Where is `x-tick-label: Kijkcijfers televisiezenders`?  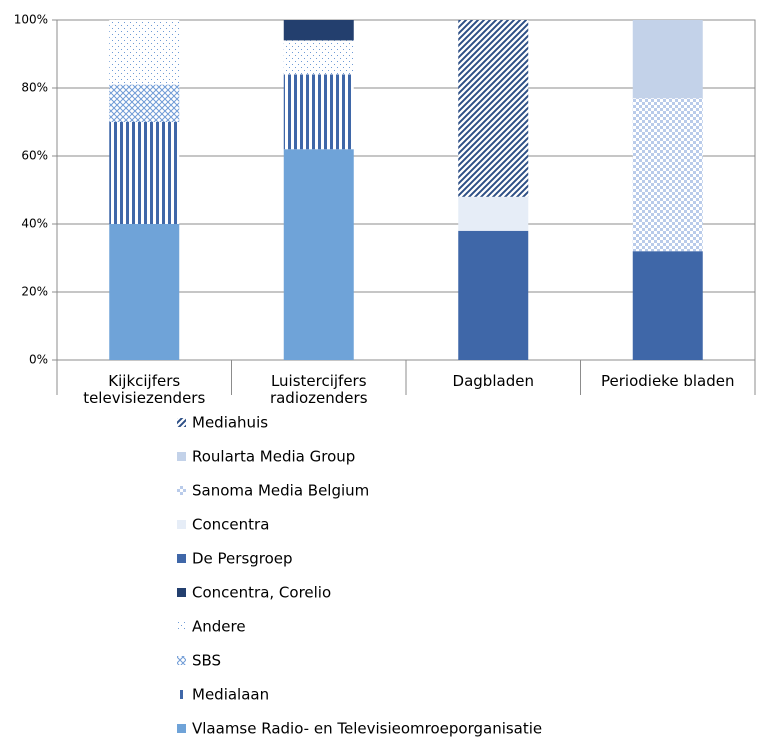 x-tick-label: Kijkcijfers televisiezenders is located at coordinates (144, 389).